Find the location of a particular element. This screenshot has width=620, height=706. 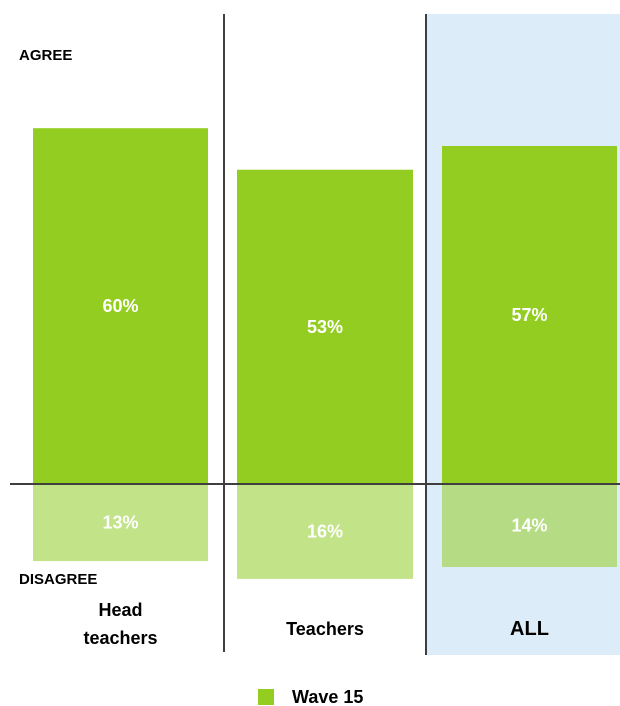

legend-swatch is located at coordinates (266, 697).